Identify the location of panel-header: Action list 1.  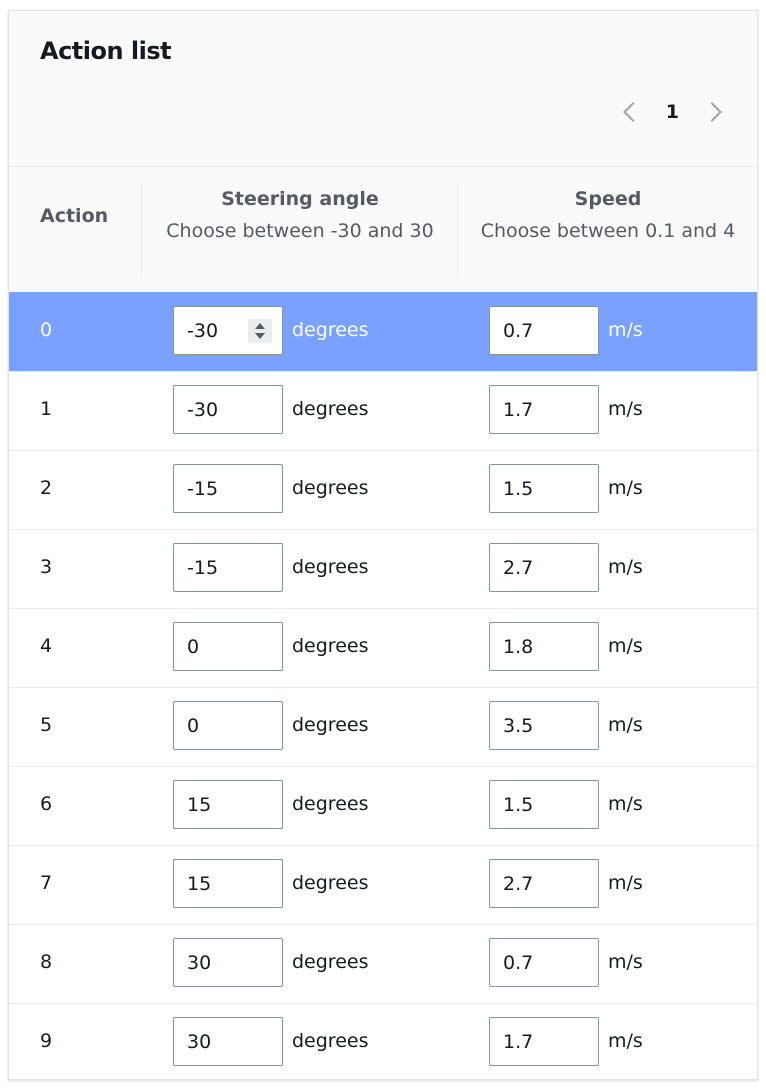
(383, 89).